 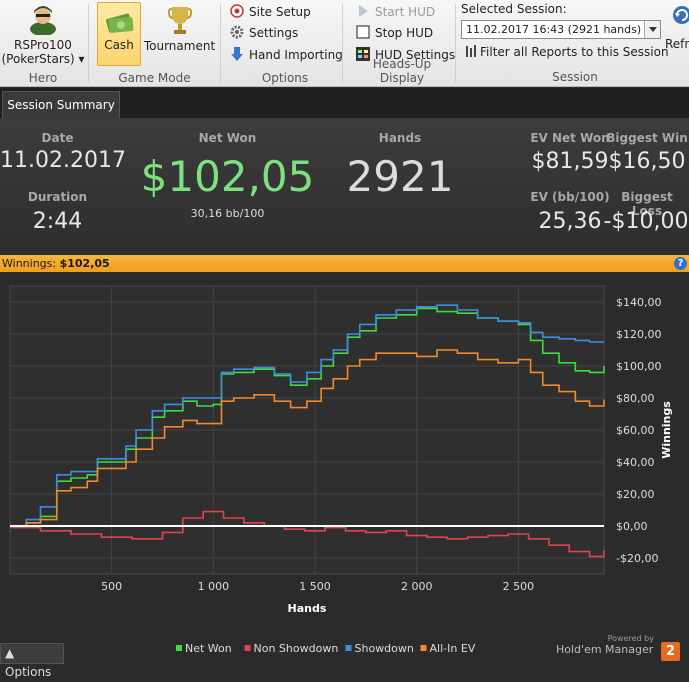 What do you see at coordinates (637, 558) in the screenshot?
I see `y-tick-label: -$20,00` at bounding box center [637, 558].